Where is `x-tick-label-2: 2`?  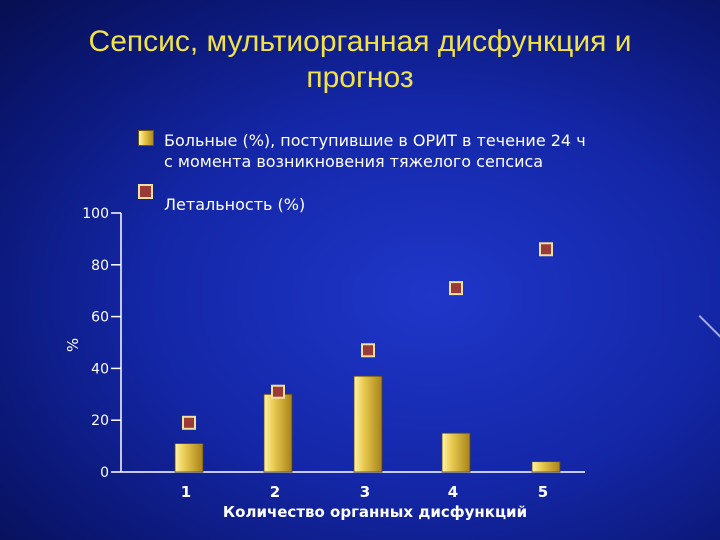
x-tick-label-2: 2 is located at coordinates (275, 492).